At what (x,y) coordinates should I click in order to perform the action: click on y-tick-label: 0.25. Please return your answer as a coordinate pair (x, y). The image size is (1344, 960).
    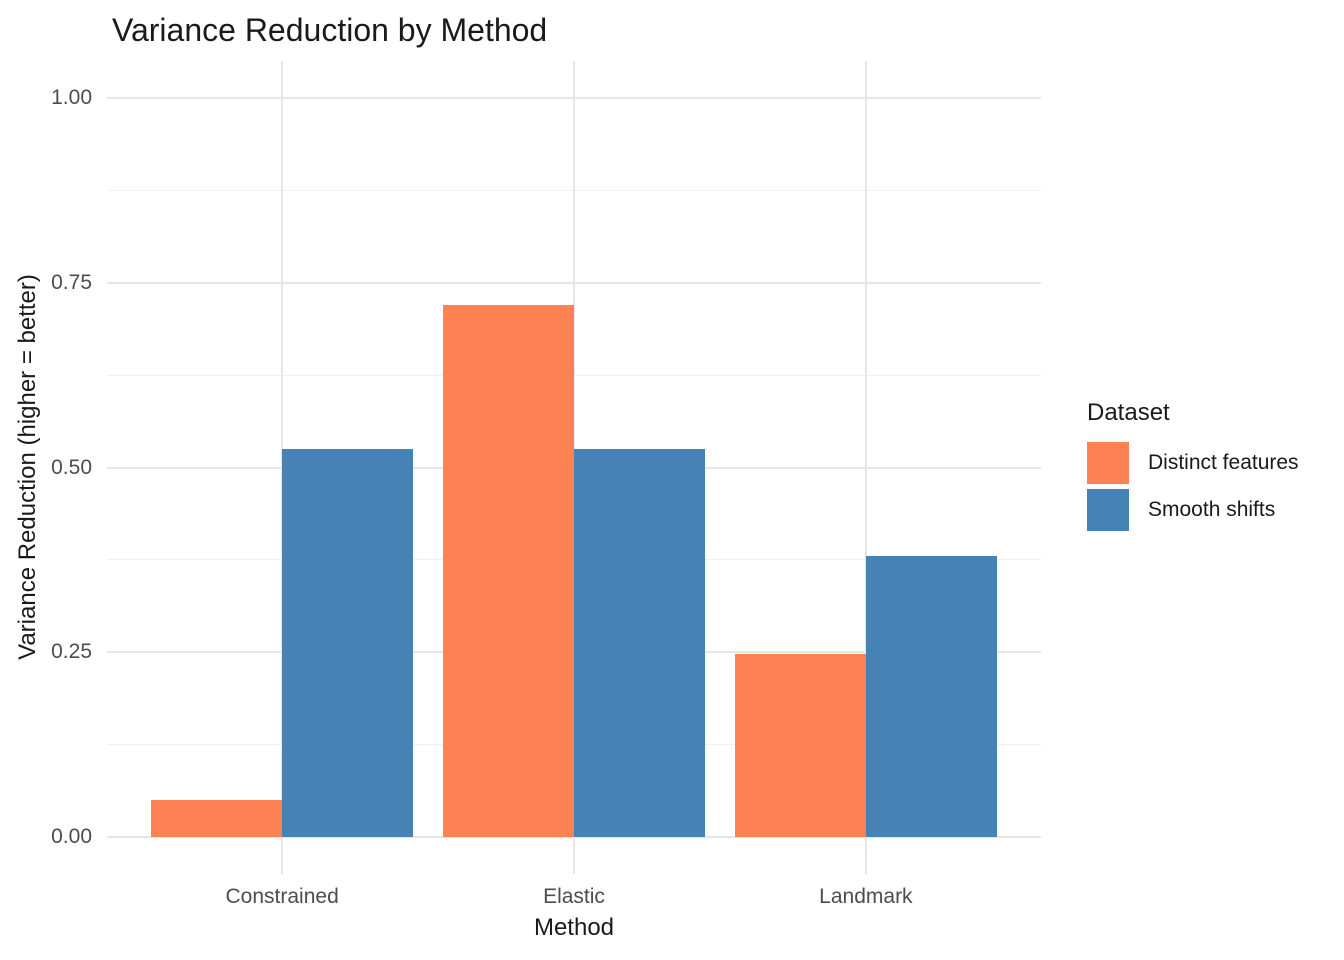
    Looking at the image, I should click on (71, 652).